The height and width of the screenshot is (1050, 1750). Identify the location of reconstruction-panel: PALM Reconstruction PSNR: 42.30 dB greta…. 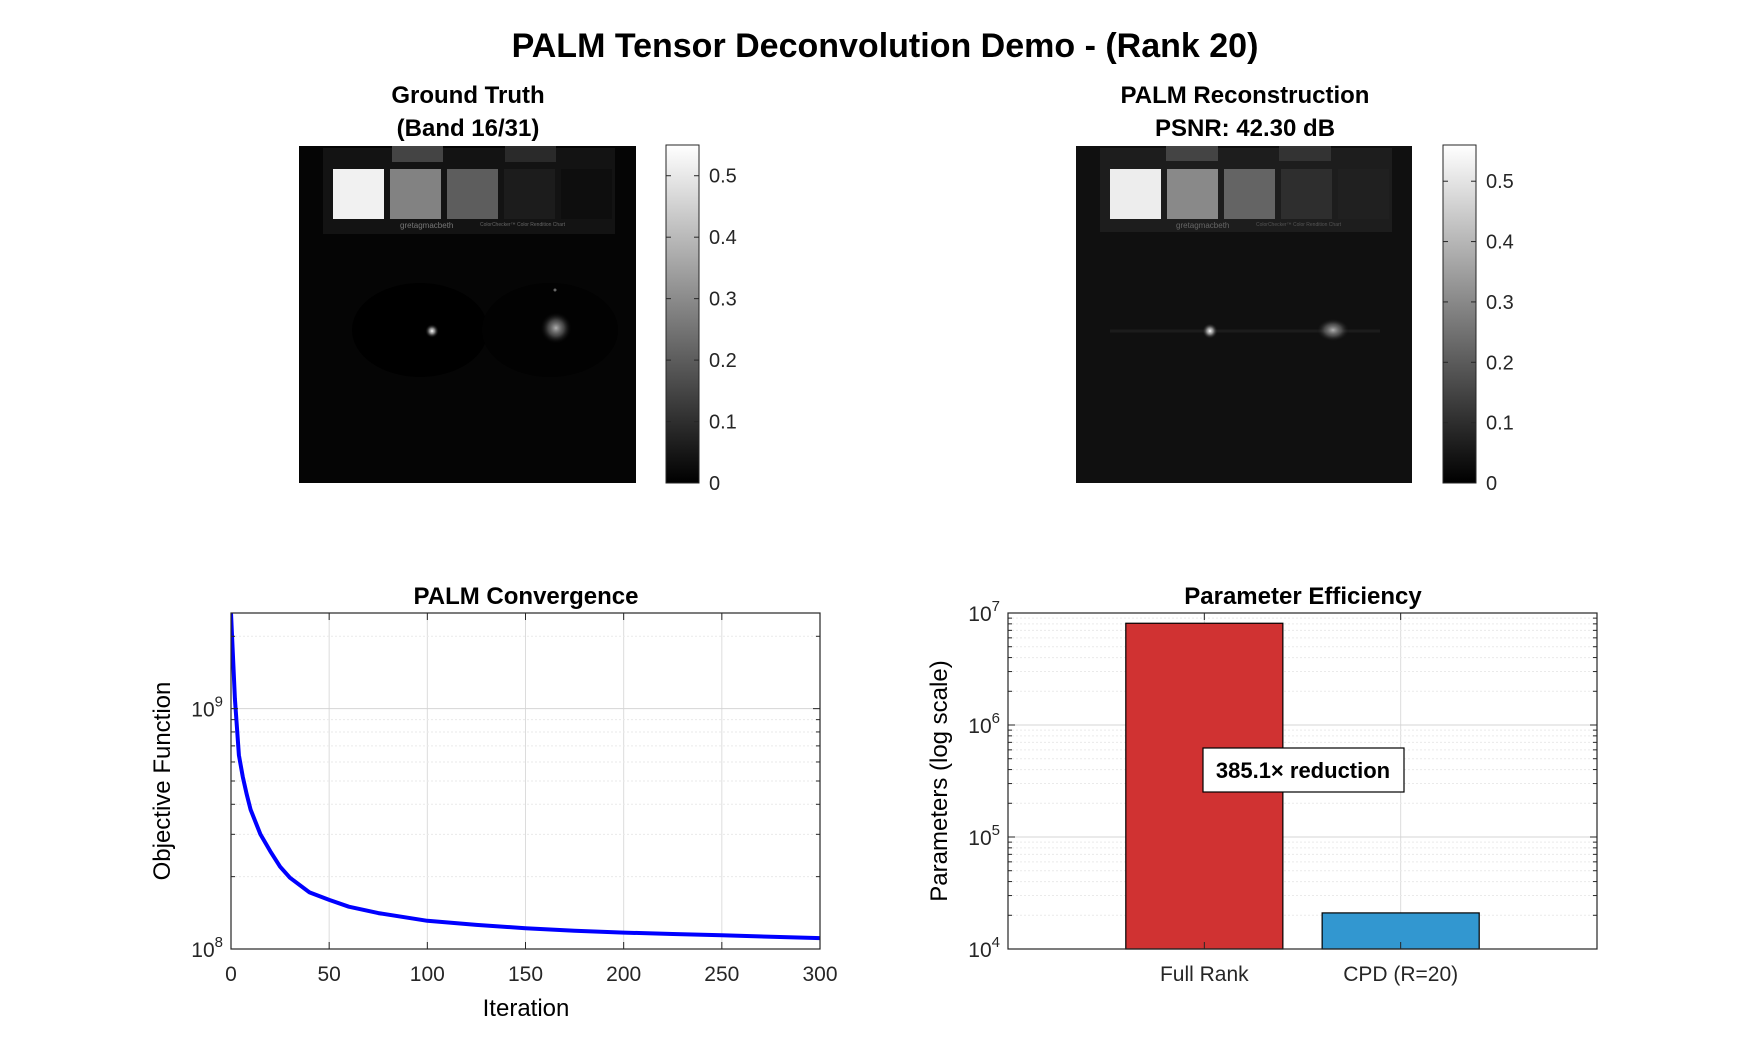
(1295, 288).